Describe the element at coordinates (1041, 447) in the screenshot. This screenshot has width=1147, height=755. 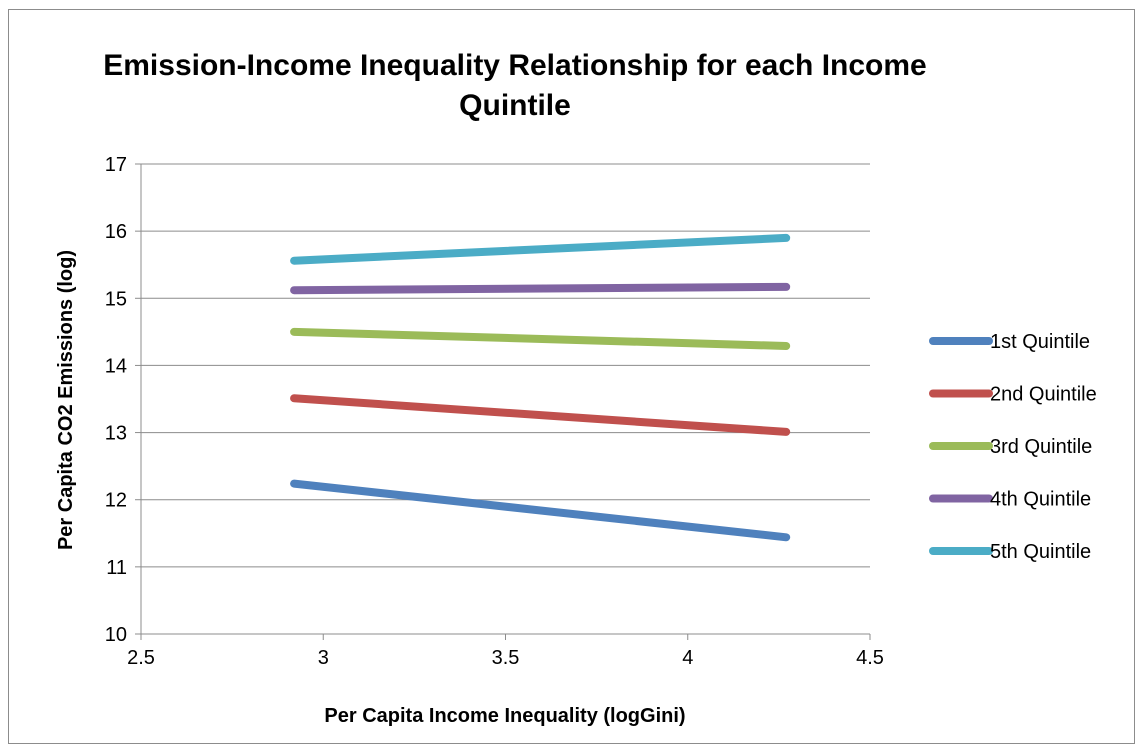
I see `legend-label-3: 3rd Quintile` at that location.